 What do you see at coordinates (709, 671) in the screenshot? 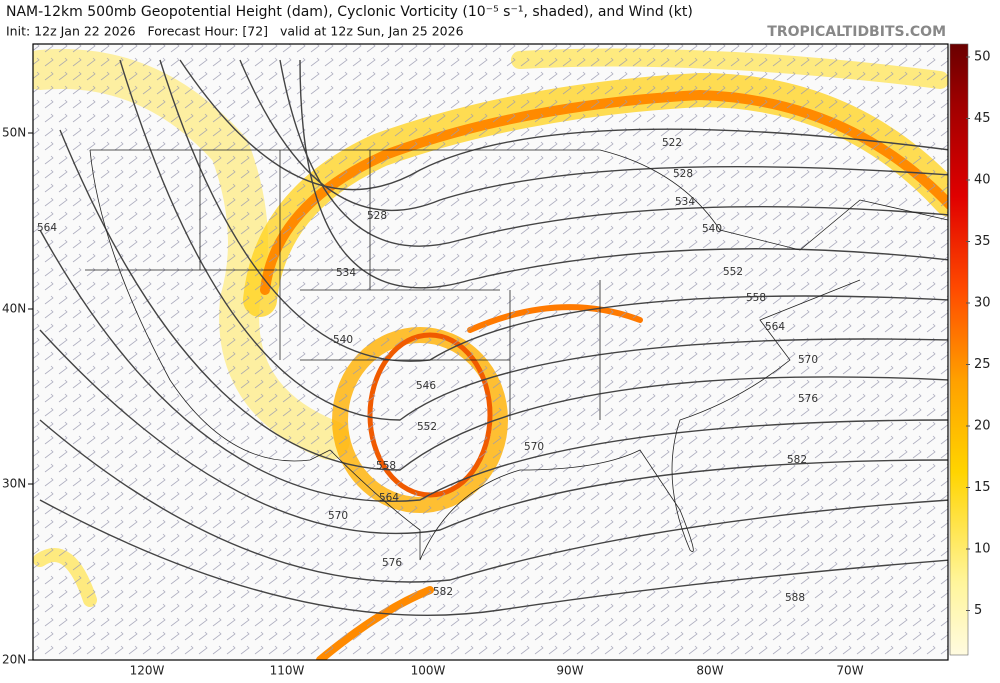
I see `lon-label: 80W` at bounding box center [709, 671].